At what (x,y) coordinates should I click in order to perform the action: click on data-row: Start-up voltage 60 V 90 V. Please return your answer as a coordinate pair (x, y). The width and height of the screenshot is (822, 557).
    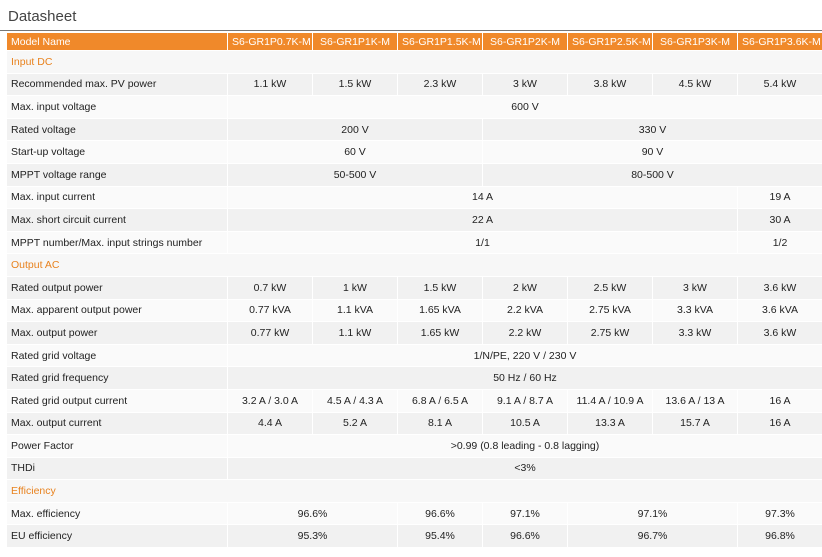
    Looking at the image, I should click on (414, 152).